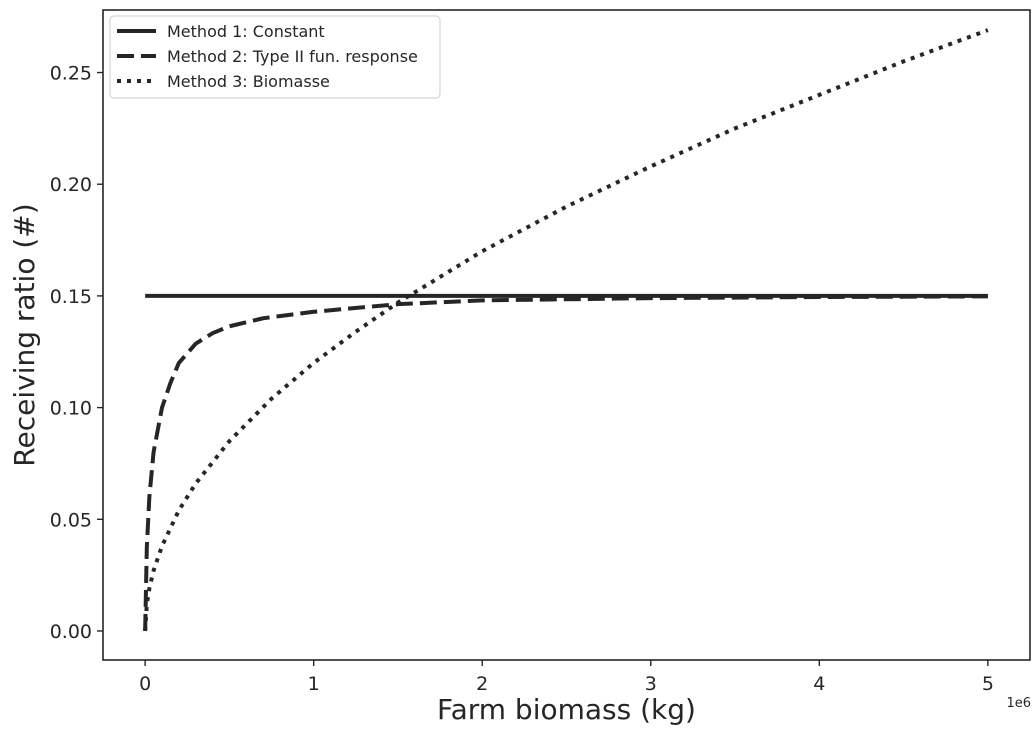 The height and width of the screenshot is (729, 1035). What do you see at coordinates (71, 520) in the screenshot?
I see `y-tick-label: 0.05` at bounding box center [71, 520].